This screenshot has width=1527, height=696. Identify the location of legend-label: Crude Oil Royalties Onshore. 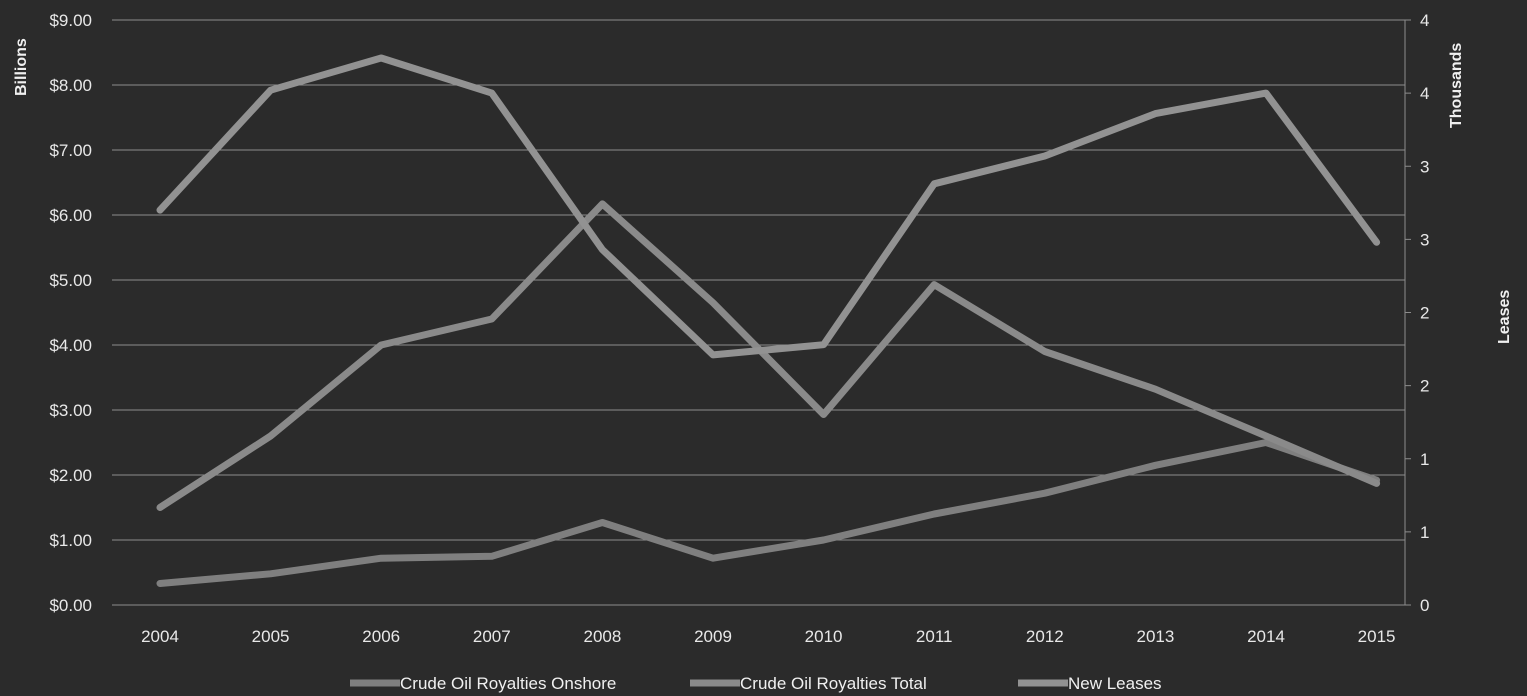
(508, 683).